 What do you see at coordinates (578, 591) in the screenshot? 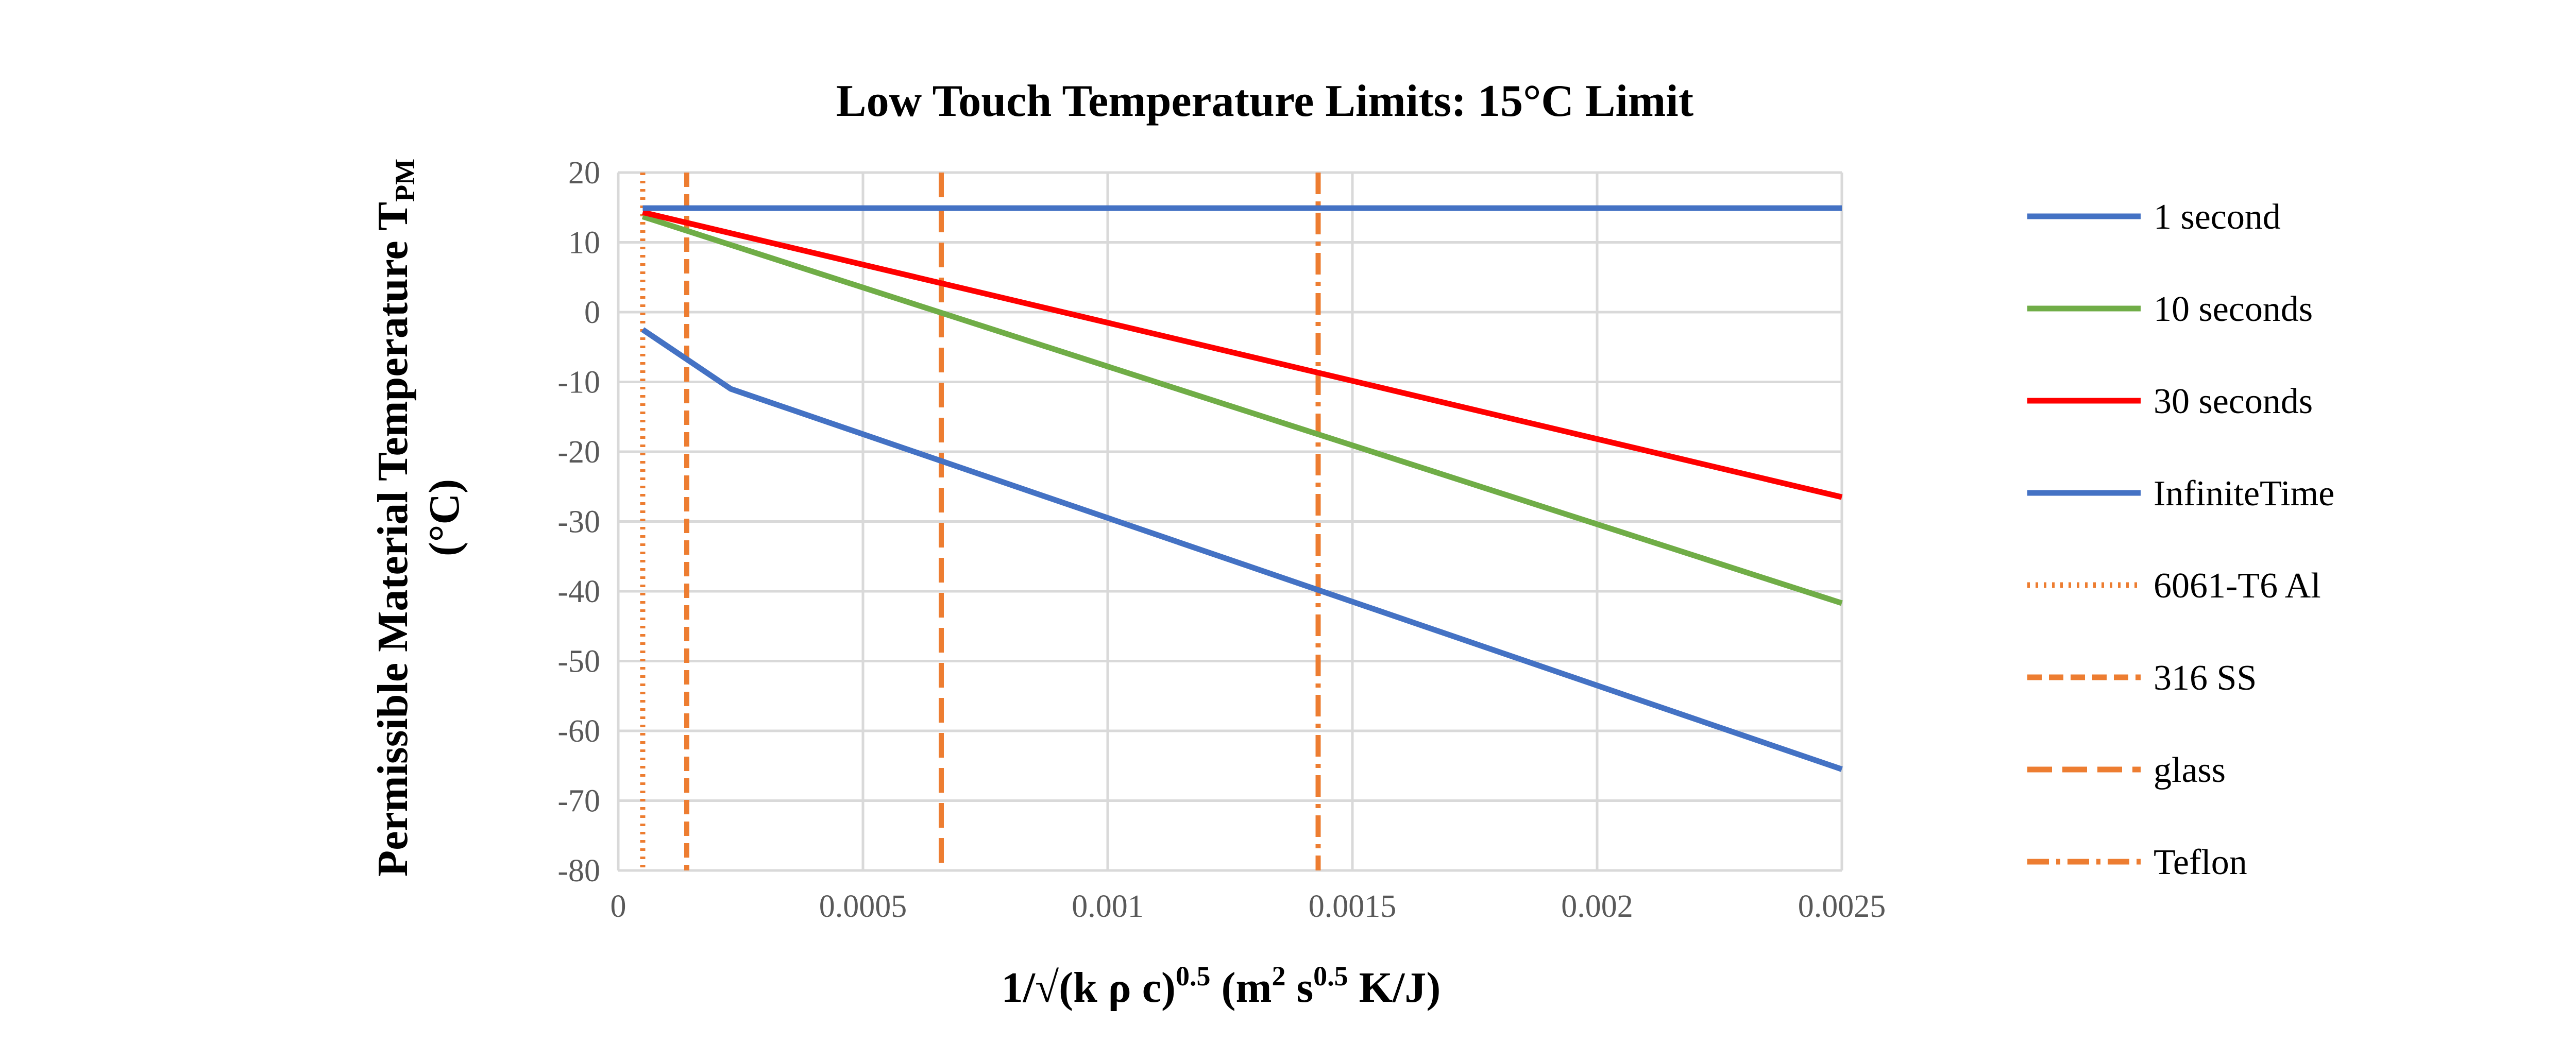
I see `y-tick-label: -40` at bounding box center [578, 591].